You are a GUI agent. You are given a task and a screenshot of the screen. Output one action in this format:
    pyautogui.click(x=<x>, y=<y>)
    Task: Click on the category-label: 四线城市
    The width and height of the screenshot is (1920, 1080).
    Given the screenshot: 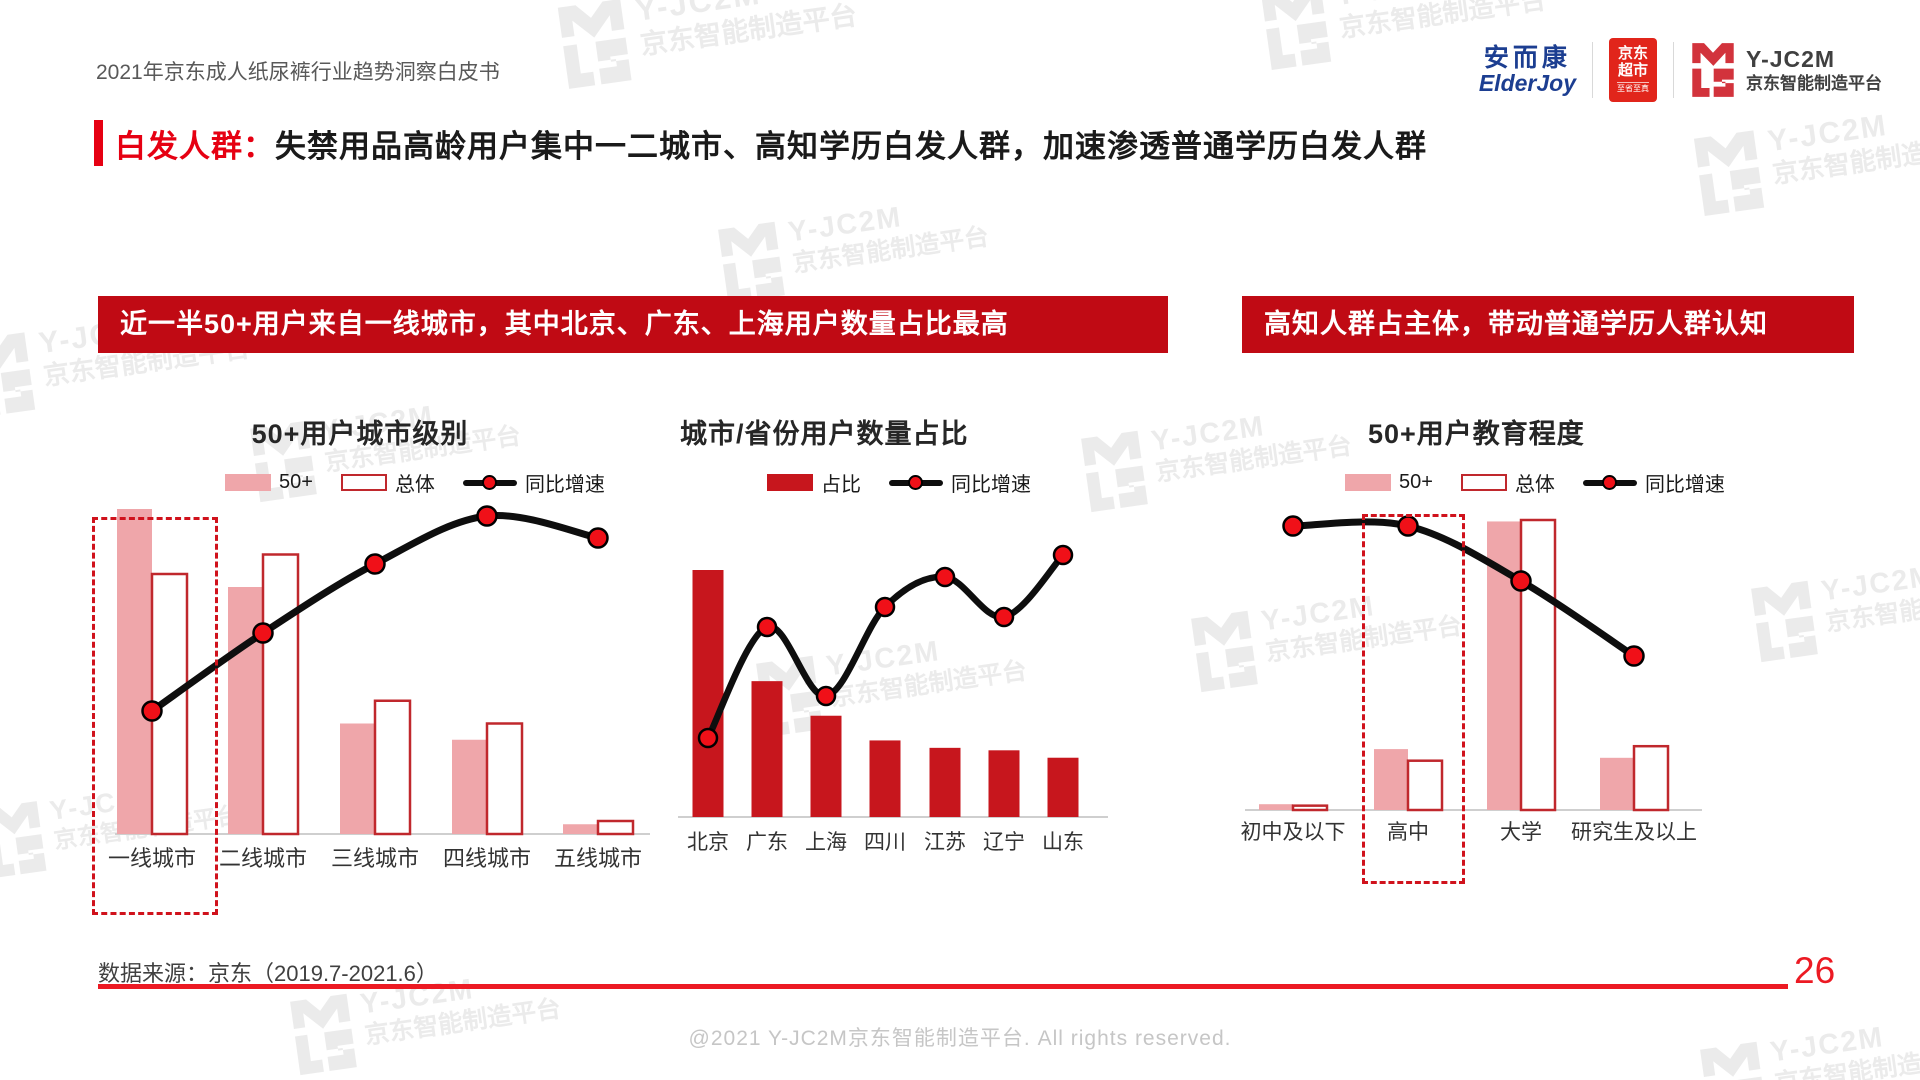 What is the action you would take?
    pyautogui.click(x=487, y=858)
    